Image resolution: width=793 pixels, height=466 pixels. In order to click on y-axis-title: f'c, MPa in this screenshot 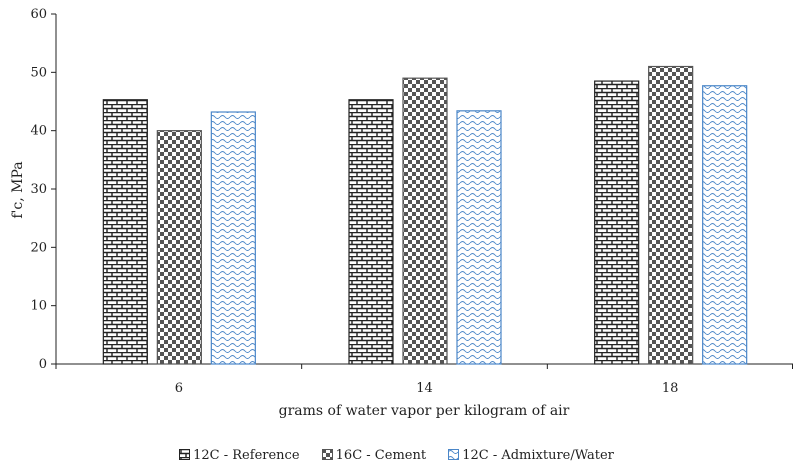, I will do `click(18, 189)`.